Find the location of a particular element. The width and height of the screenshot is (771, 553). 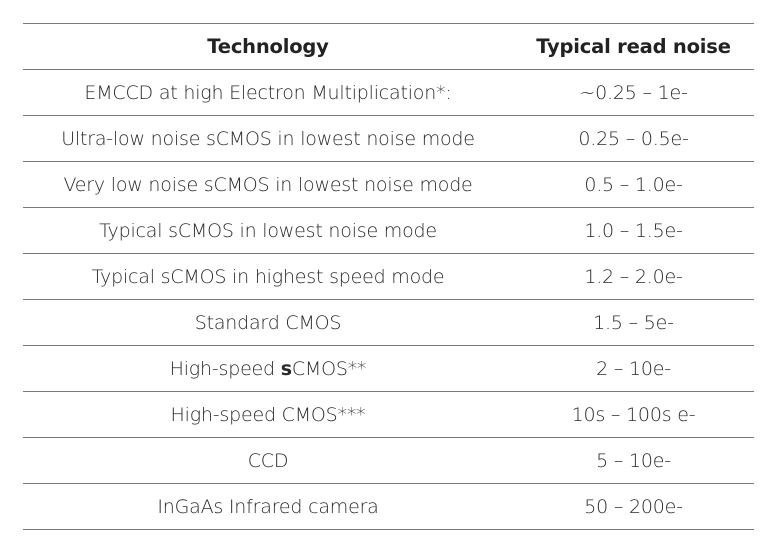

technology-cell: High-speed sCMOS** is located at coordinates (268, 369).